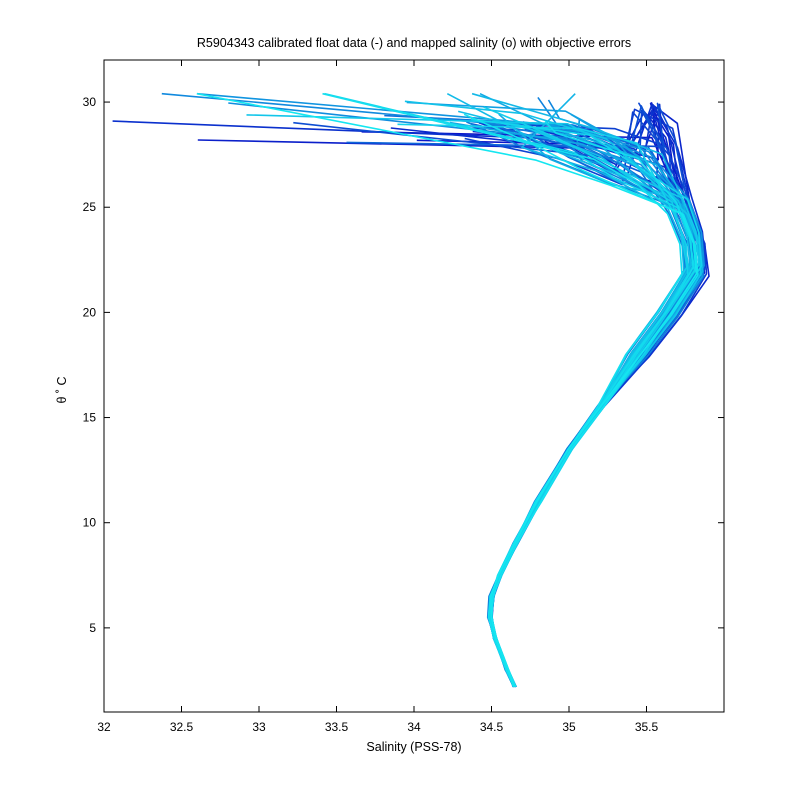  I want to click on x-tick-label: 32, so click(104, 727).